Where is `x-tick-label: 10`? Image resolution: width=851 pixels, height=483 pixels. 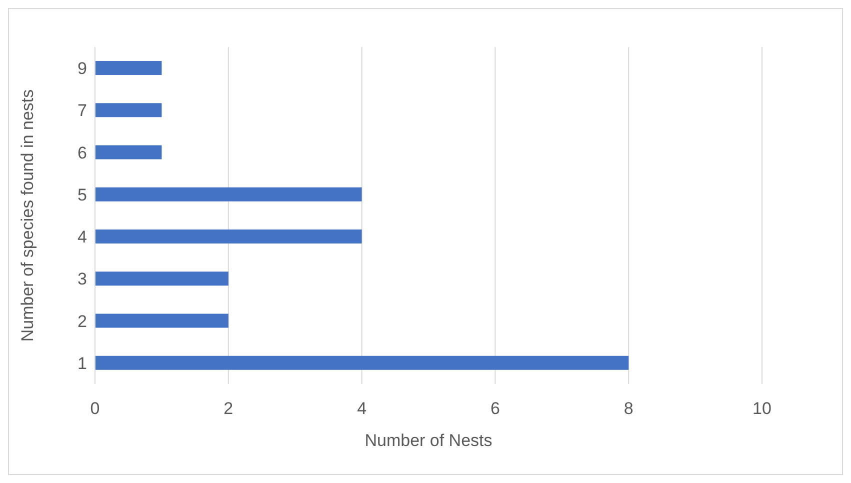 x-tick-label: 10 is located at coordinates (762, 408).